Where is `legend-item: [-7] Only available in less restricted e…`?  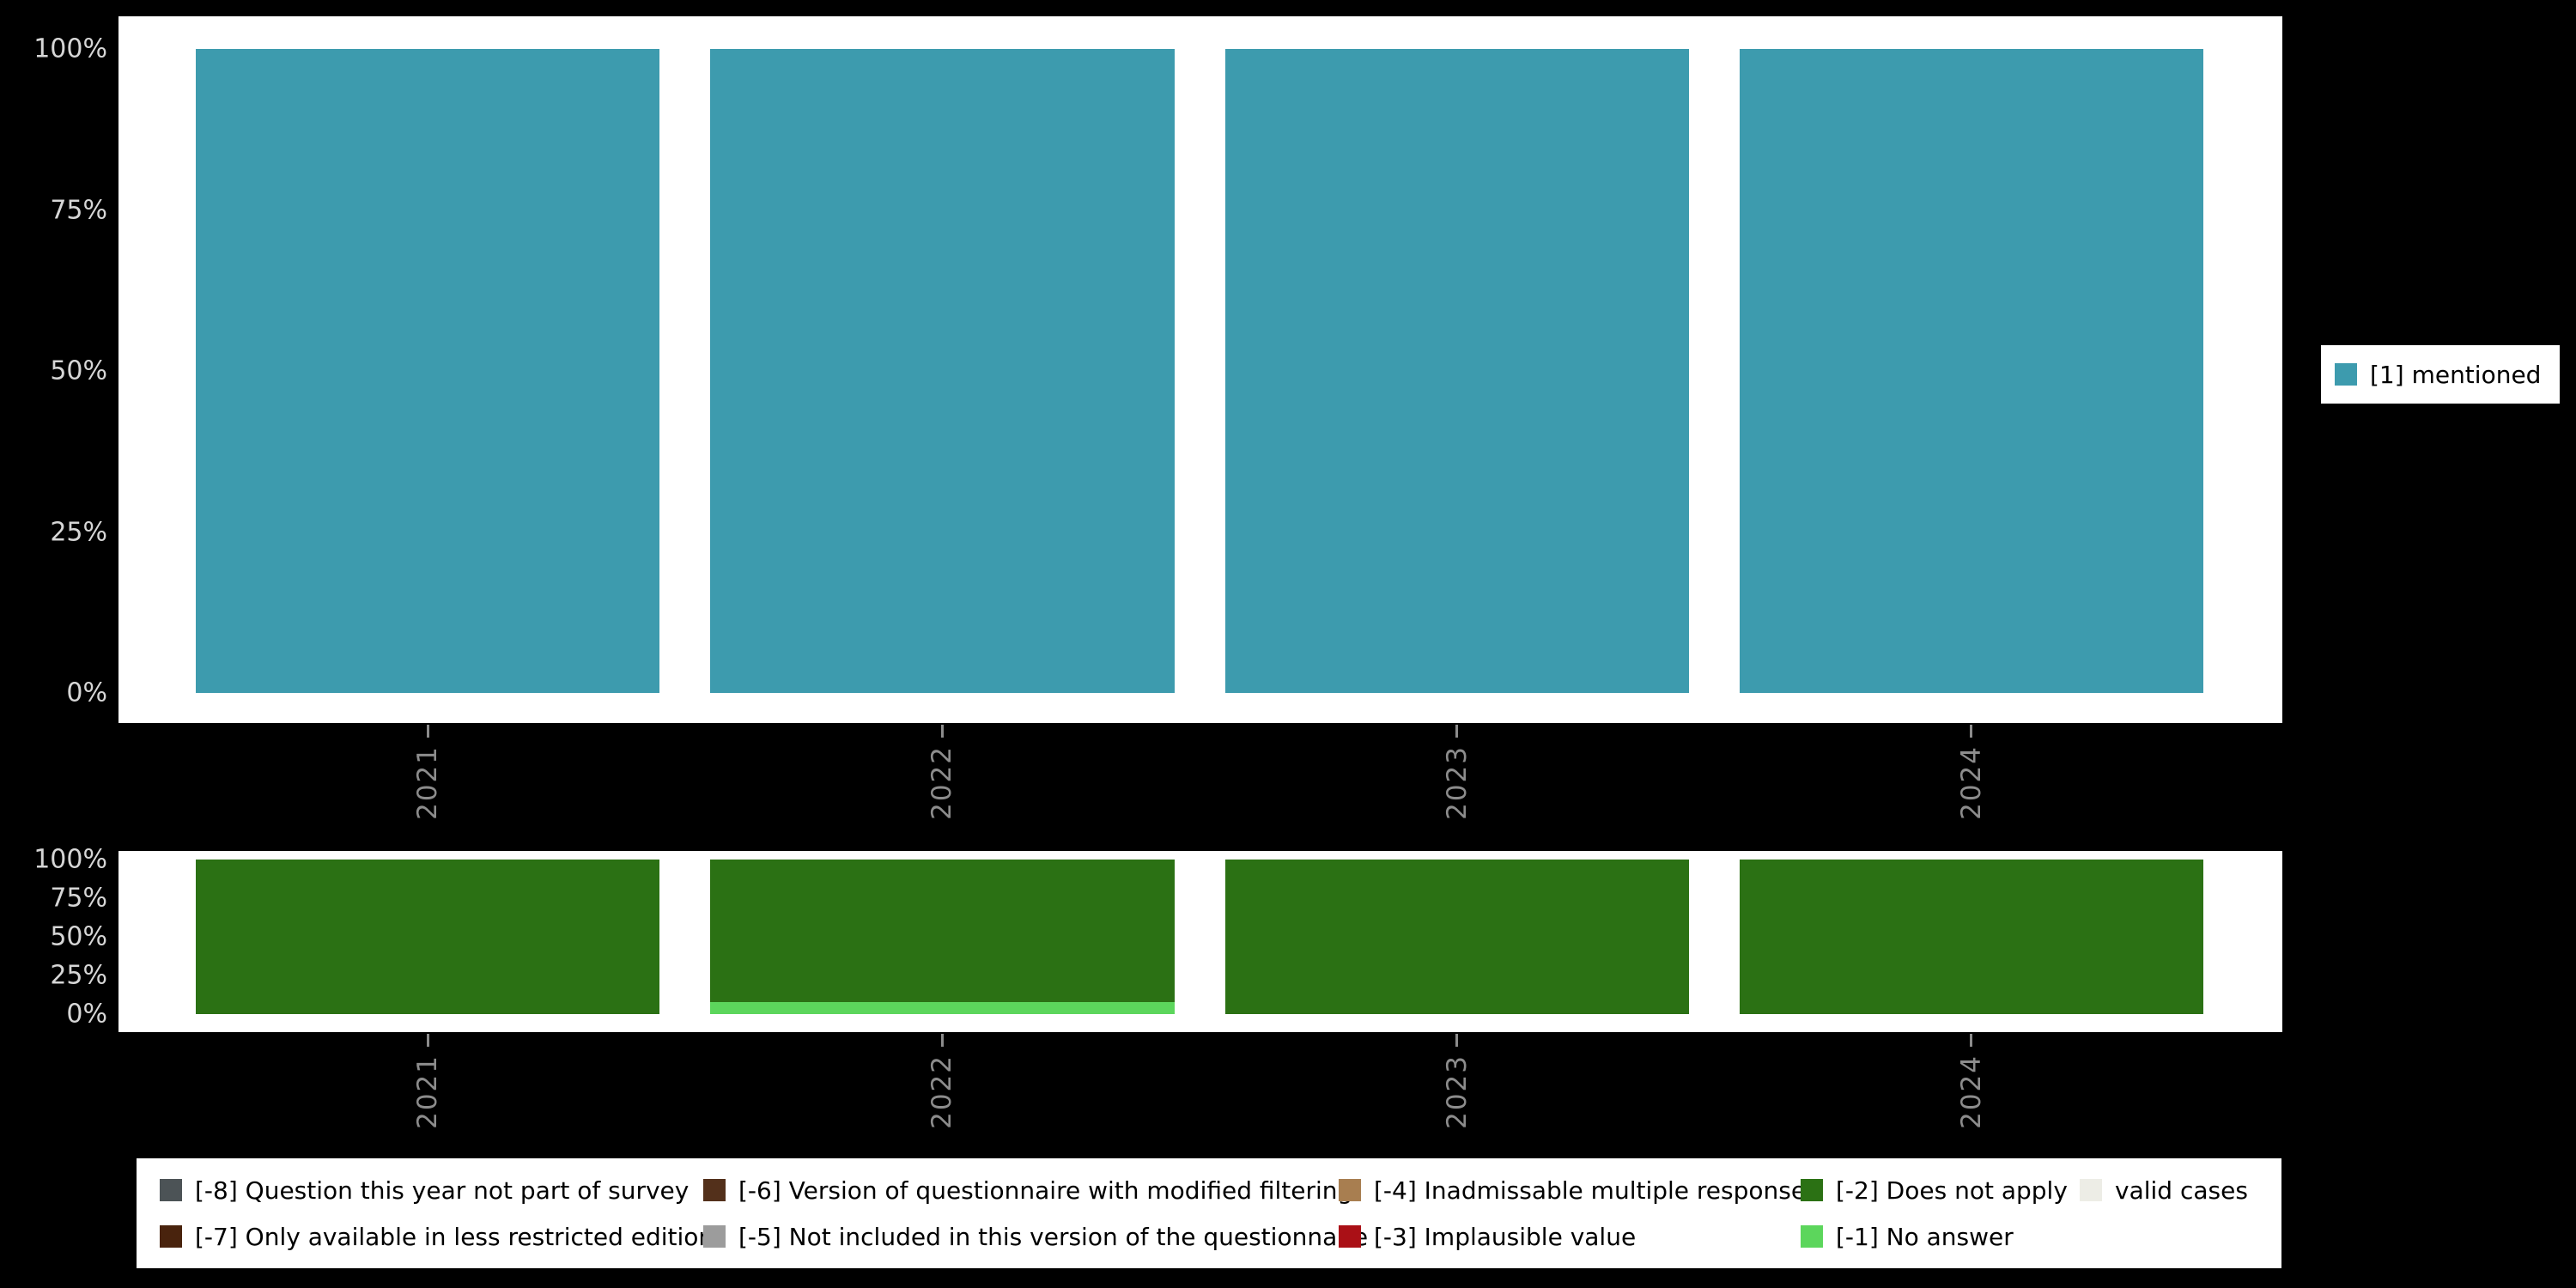
legend-item: [-7] Only available in less restricted e… is located at coordinates (437, 1237).